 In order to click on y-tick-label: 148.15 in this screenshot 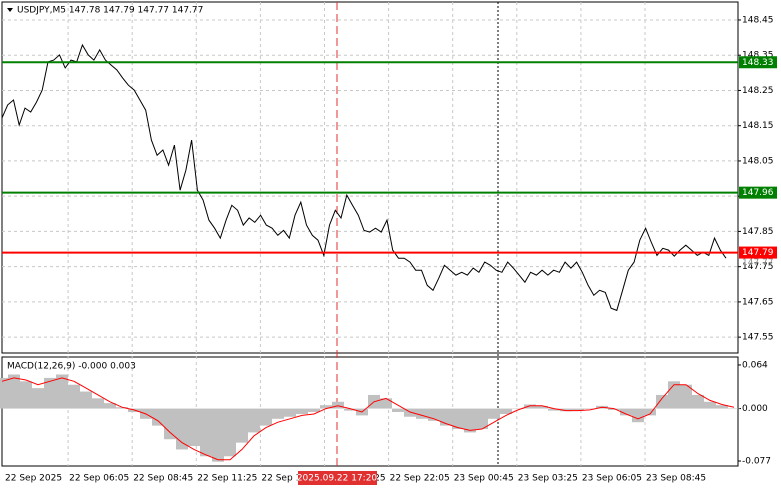, I will do `click(758, 126)`.